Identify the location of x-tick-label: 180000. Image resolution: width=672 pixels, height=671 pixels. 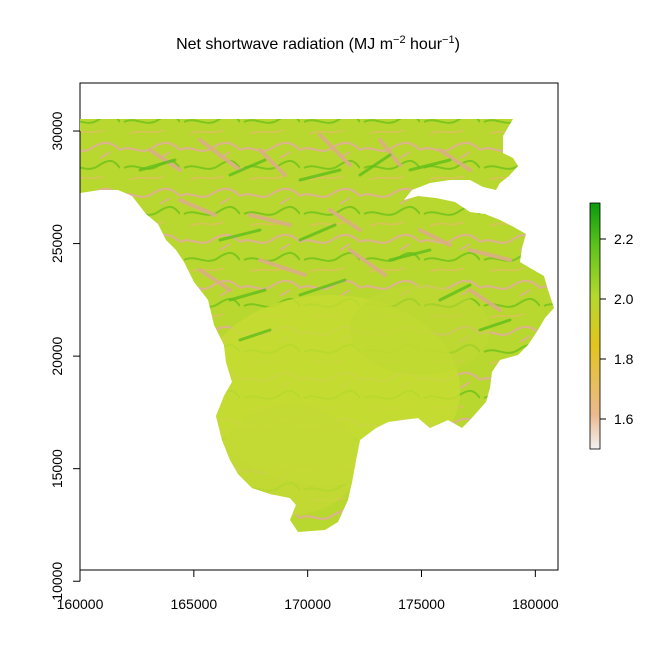
(535, 604).